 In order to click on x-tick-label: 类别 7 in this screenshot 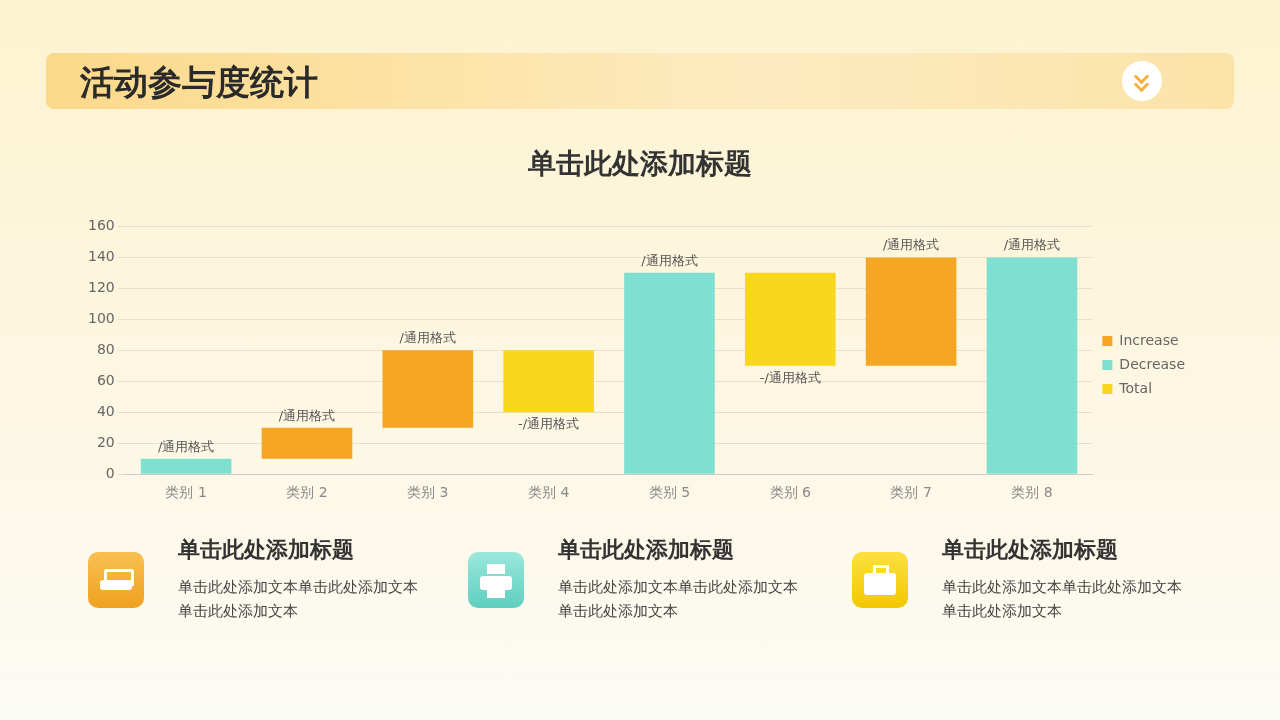, I will do `click(911, 492)`.